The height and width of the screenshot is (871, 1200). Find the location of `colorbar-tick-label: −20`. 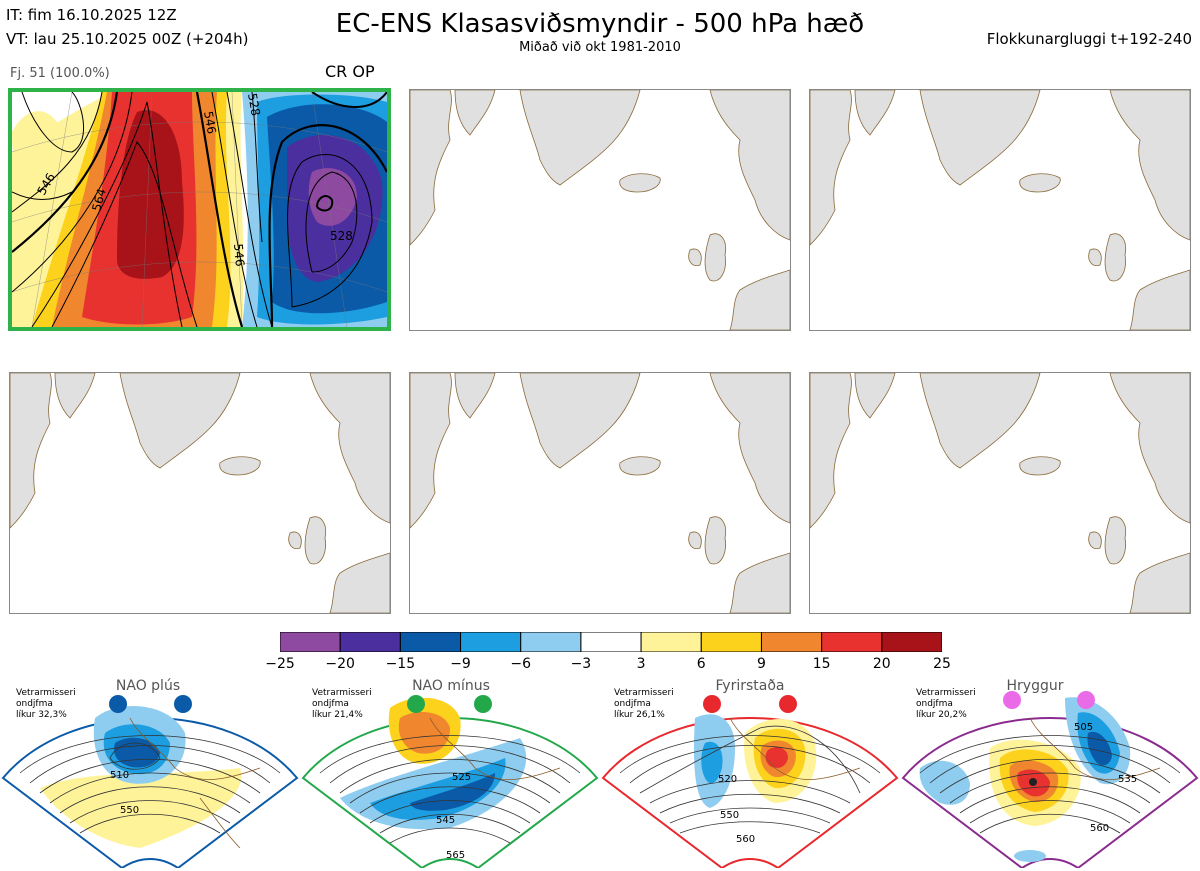

colorbar-tick-label: −20 is located at coordinates (340, 664).